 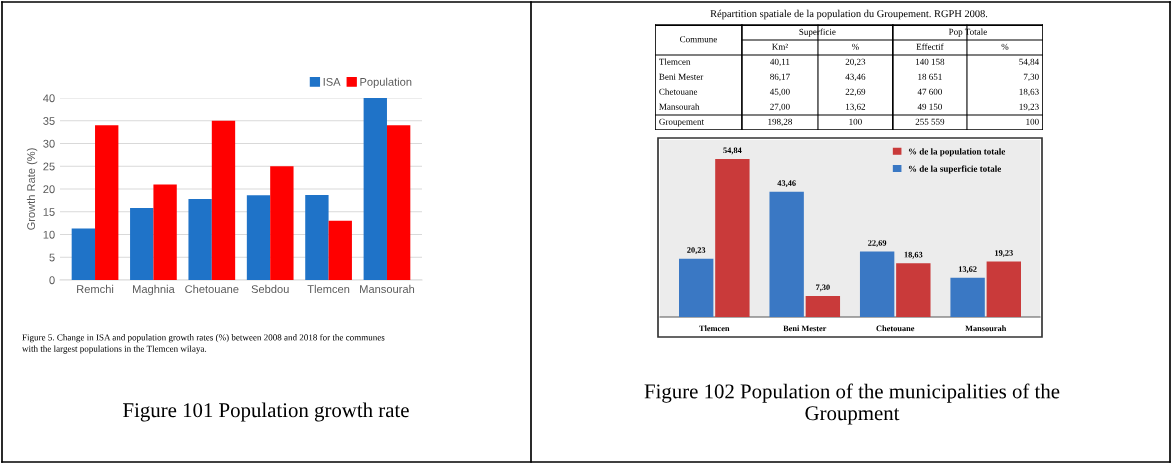 What do you see at coordinates (929, 91) in the screenshot?
I see `text: 47 600` at bounding box center [929, 91].